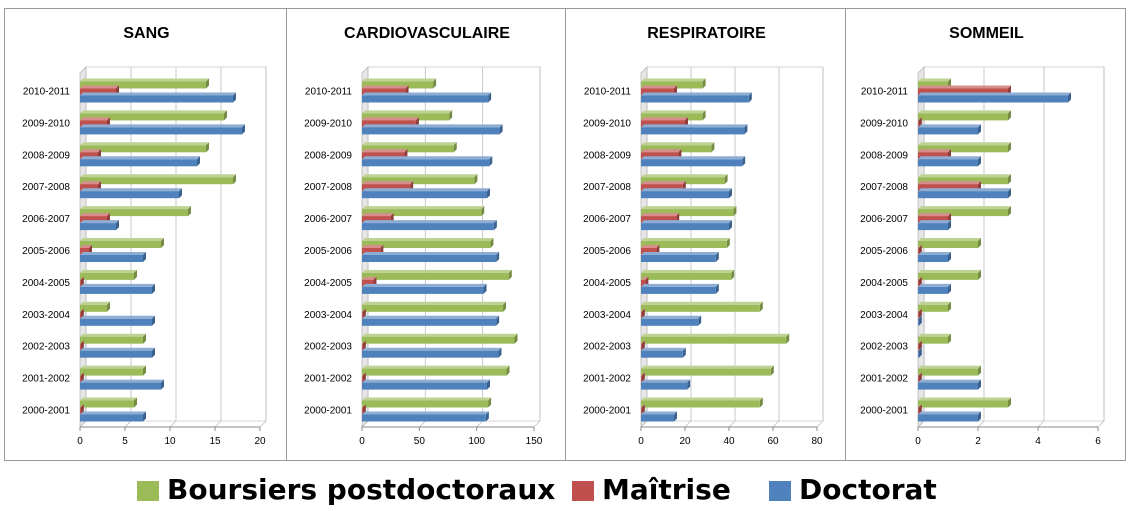 This screenshot has width=1140, height=511. Describe the element at coordinates (420, 441) in the screenshot. I see `x-tick-label: 50` at that location.